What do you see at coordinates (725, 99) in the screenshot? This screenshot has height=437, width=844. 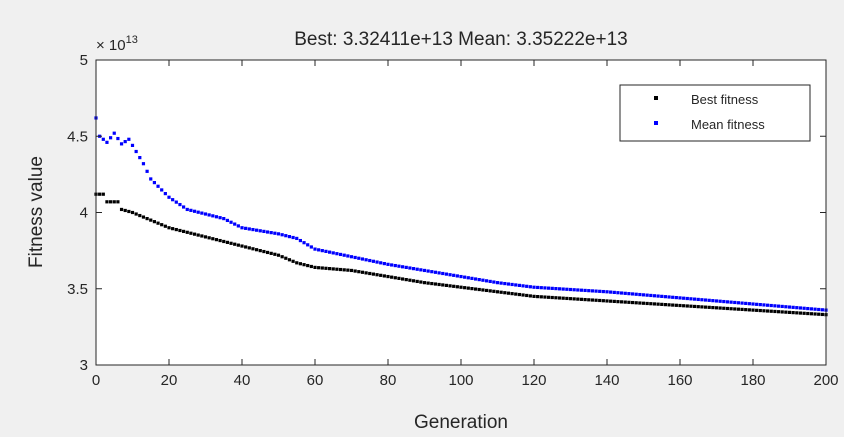 I see `legend-label-best: Best fitness` at bounding box center [725, 99].